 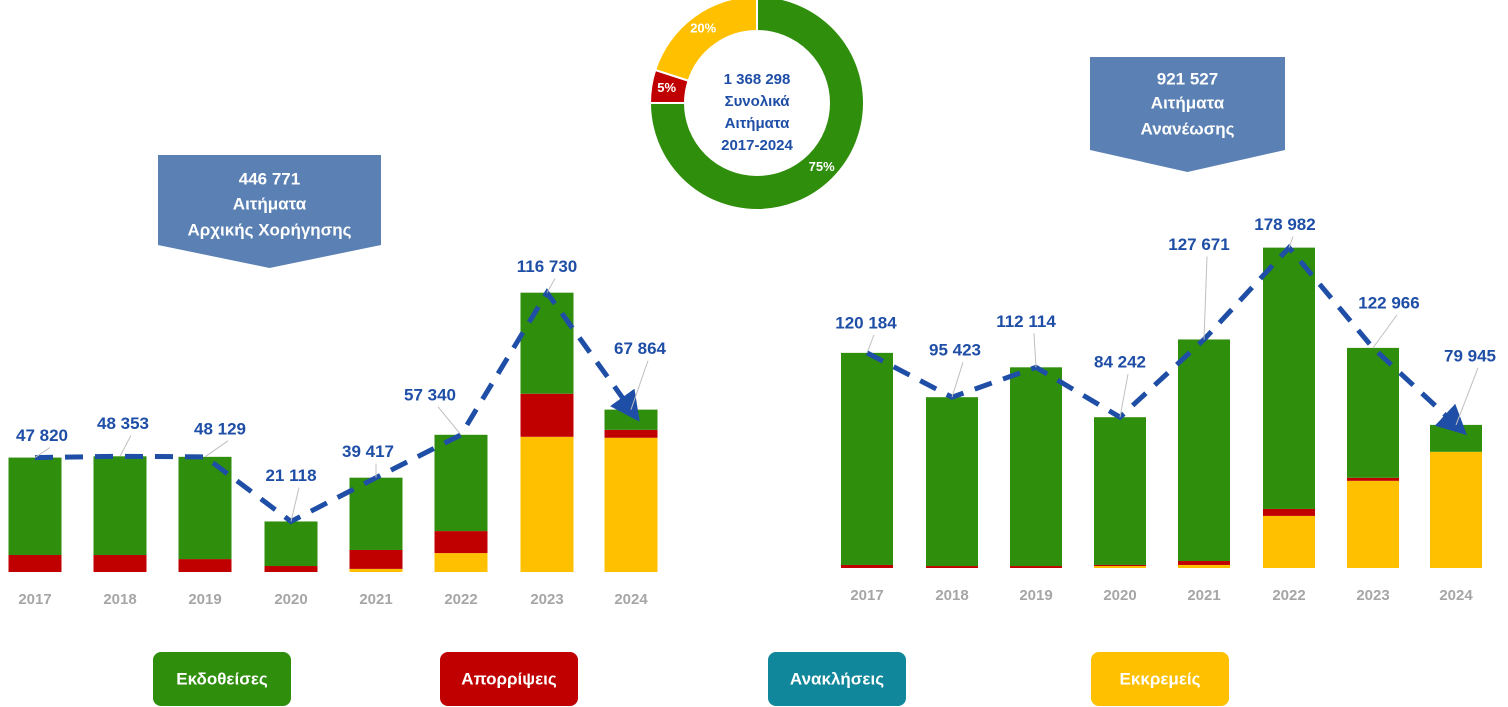 What do you see at coordinates (1120, 362) in the screenshot?
I see `value-label: 84 242` at bounding box center [1120, 362].